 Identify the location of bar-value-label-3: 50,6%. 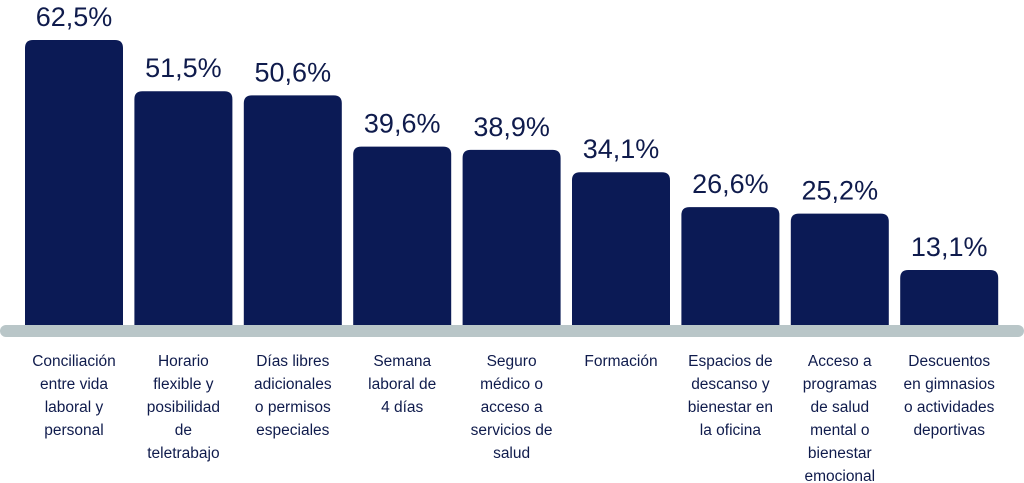
(293, 72).